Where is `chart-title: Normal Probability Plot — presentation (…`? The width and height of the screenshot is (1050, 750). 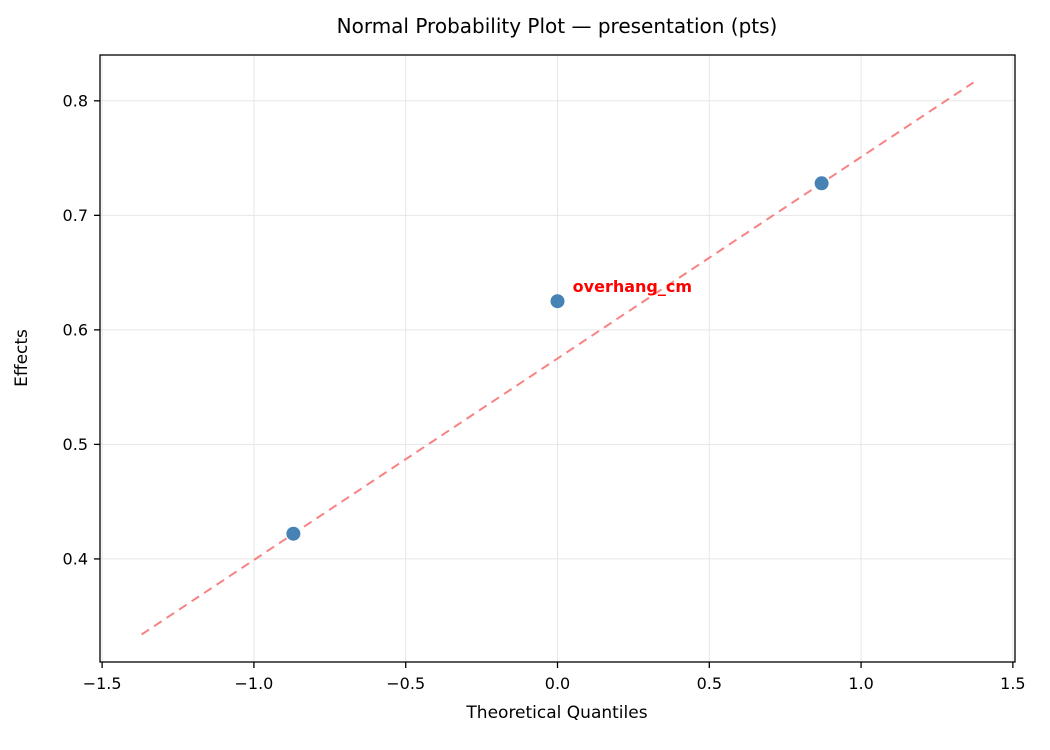
chart-title: Normal Probability Plot — presentation (… is located at coordinates (557, 26).